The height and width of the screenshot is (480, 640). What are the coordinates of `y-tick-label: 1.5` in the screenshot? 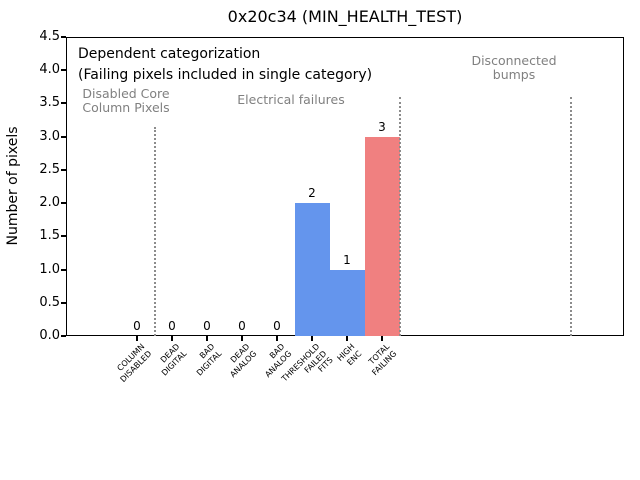 It's located at (49, 236).